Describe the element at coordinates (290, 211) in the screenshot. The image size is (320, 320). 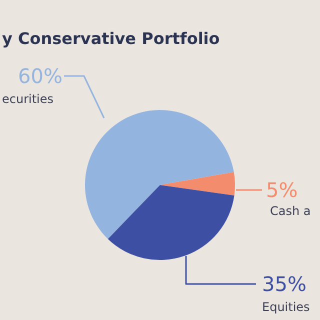
I see `slice-label: Cash a` at that location.